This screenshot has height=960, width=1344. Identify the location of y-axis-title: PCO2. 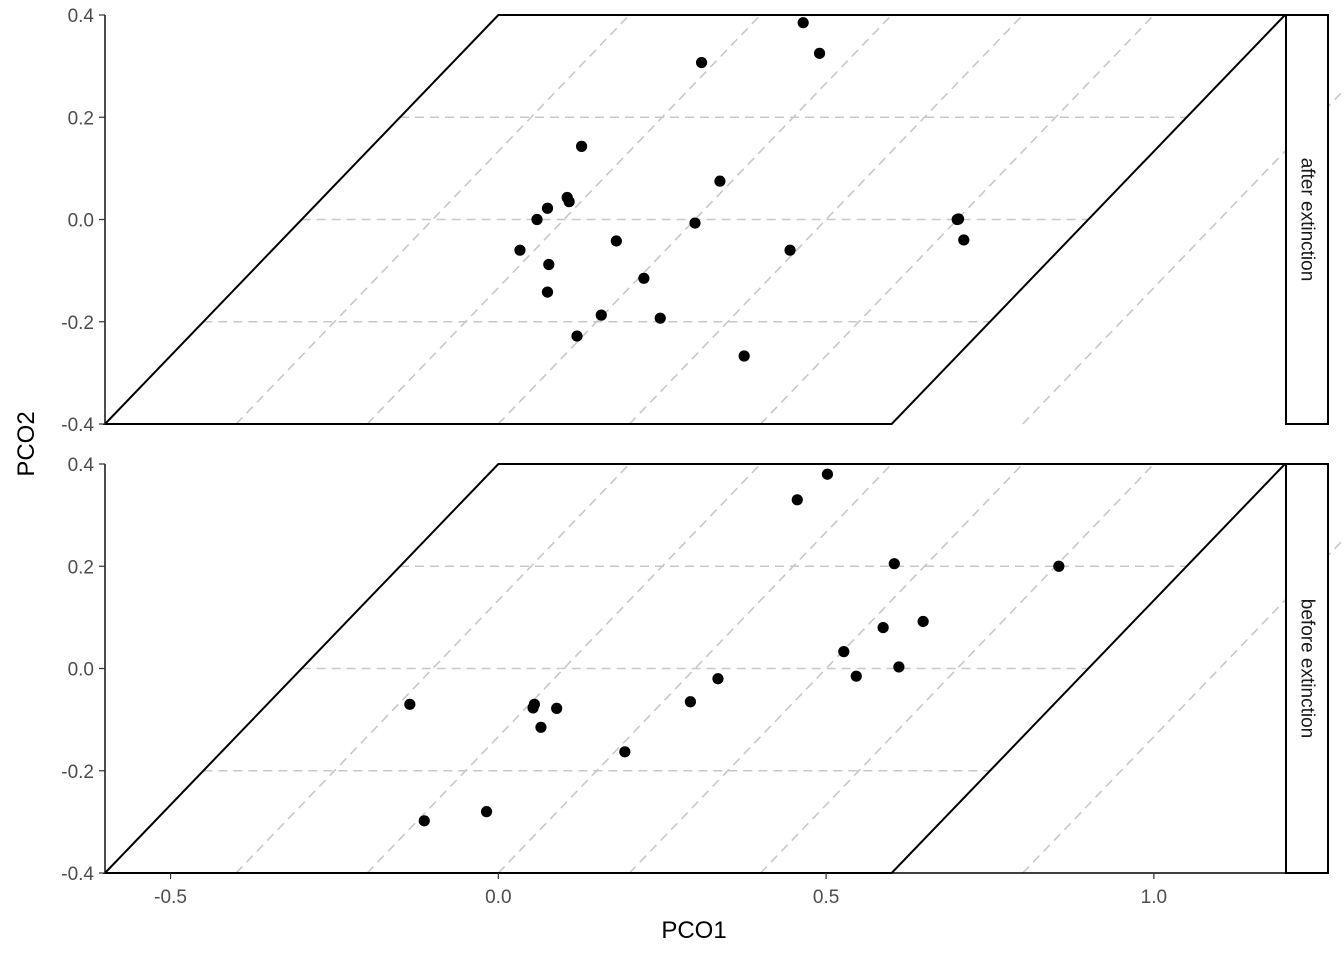
(26, 443).